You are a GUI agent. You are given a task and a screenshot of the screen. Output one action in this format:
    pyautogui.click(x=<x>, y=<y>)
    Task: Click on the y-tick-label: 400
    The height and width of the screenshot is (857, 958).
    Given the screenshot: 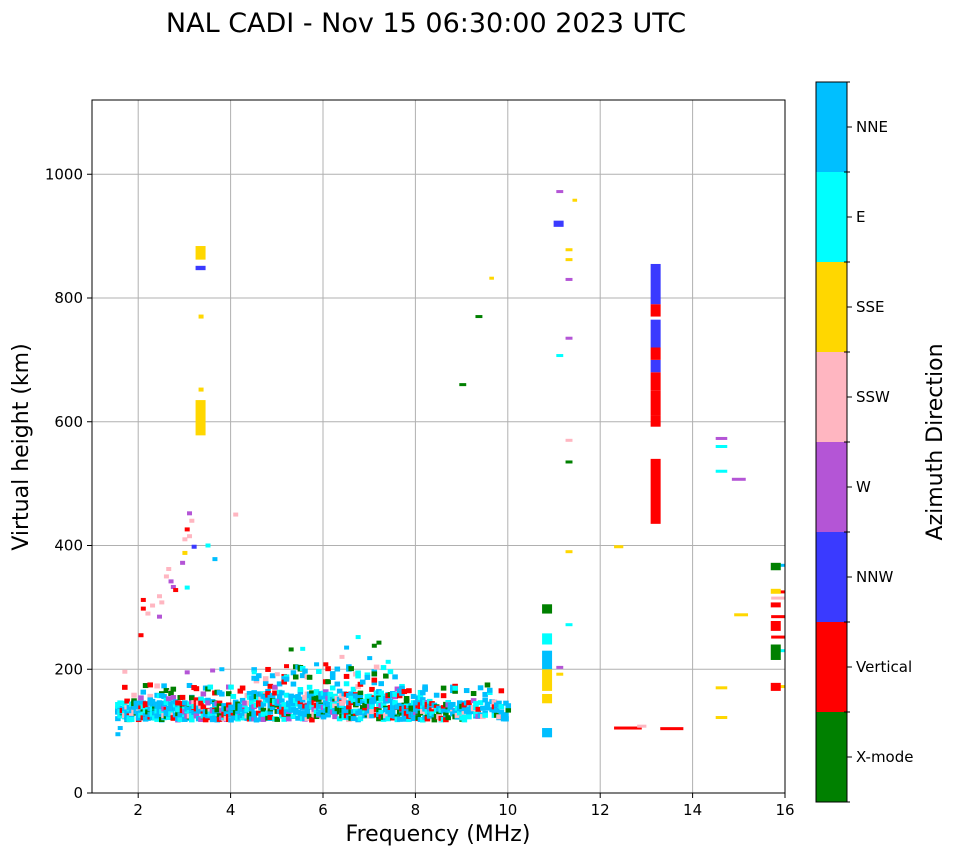 What is the action you would take?
    pyautogui.click(x=68, y=546)
    